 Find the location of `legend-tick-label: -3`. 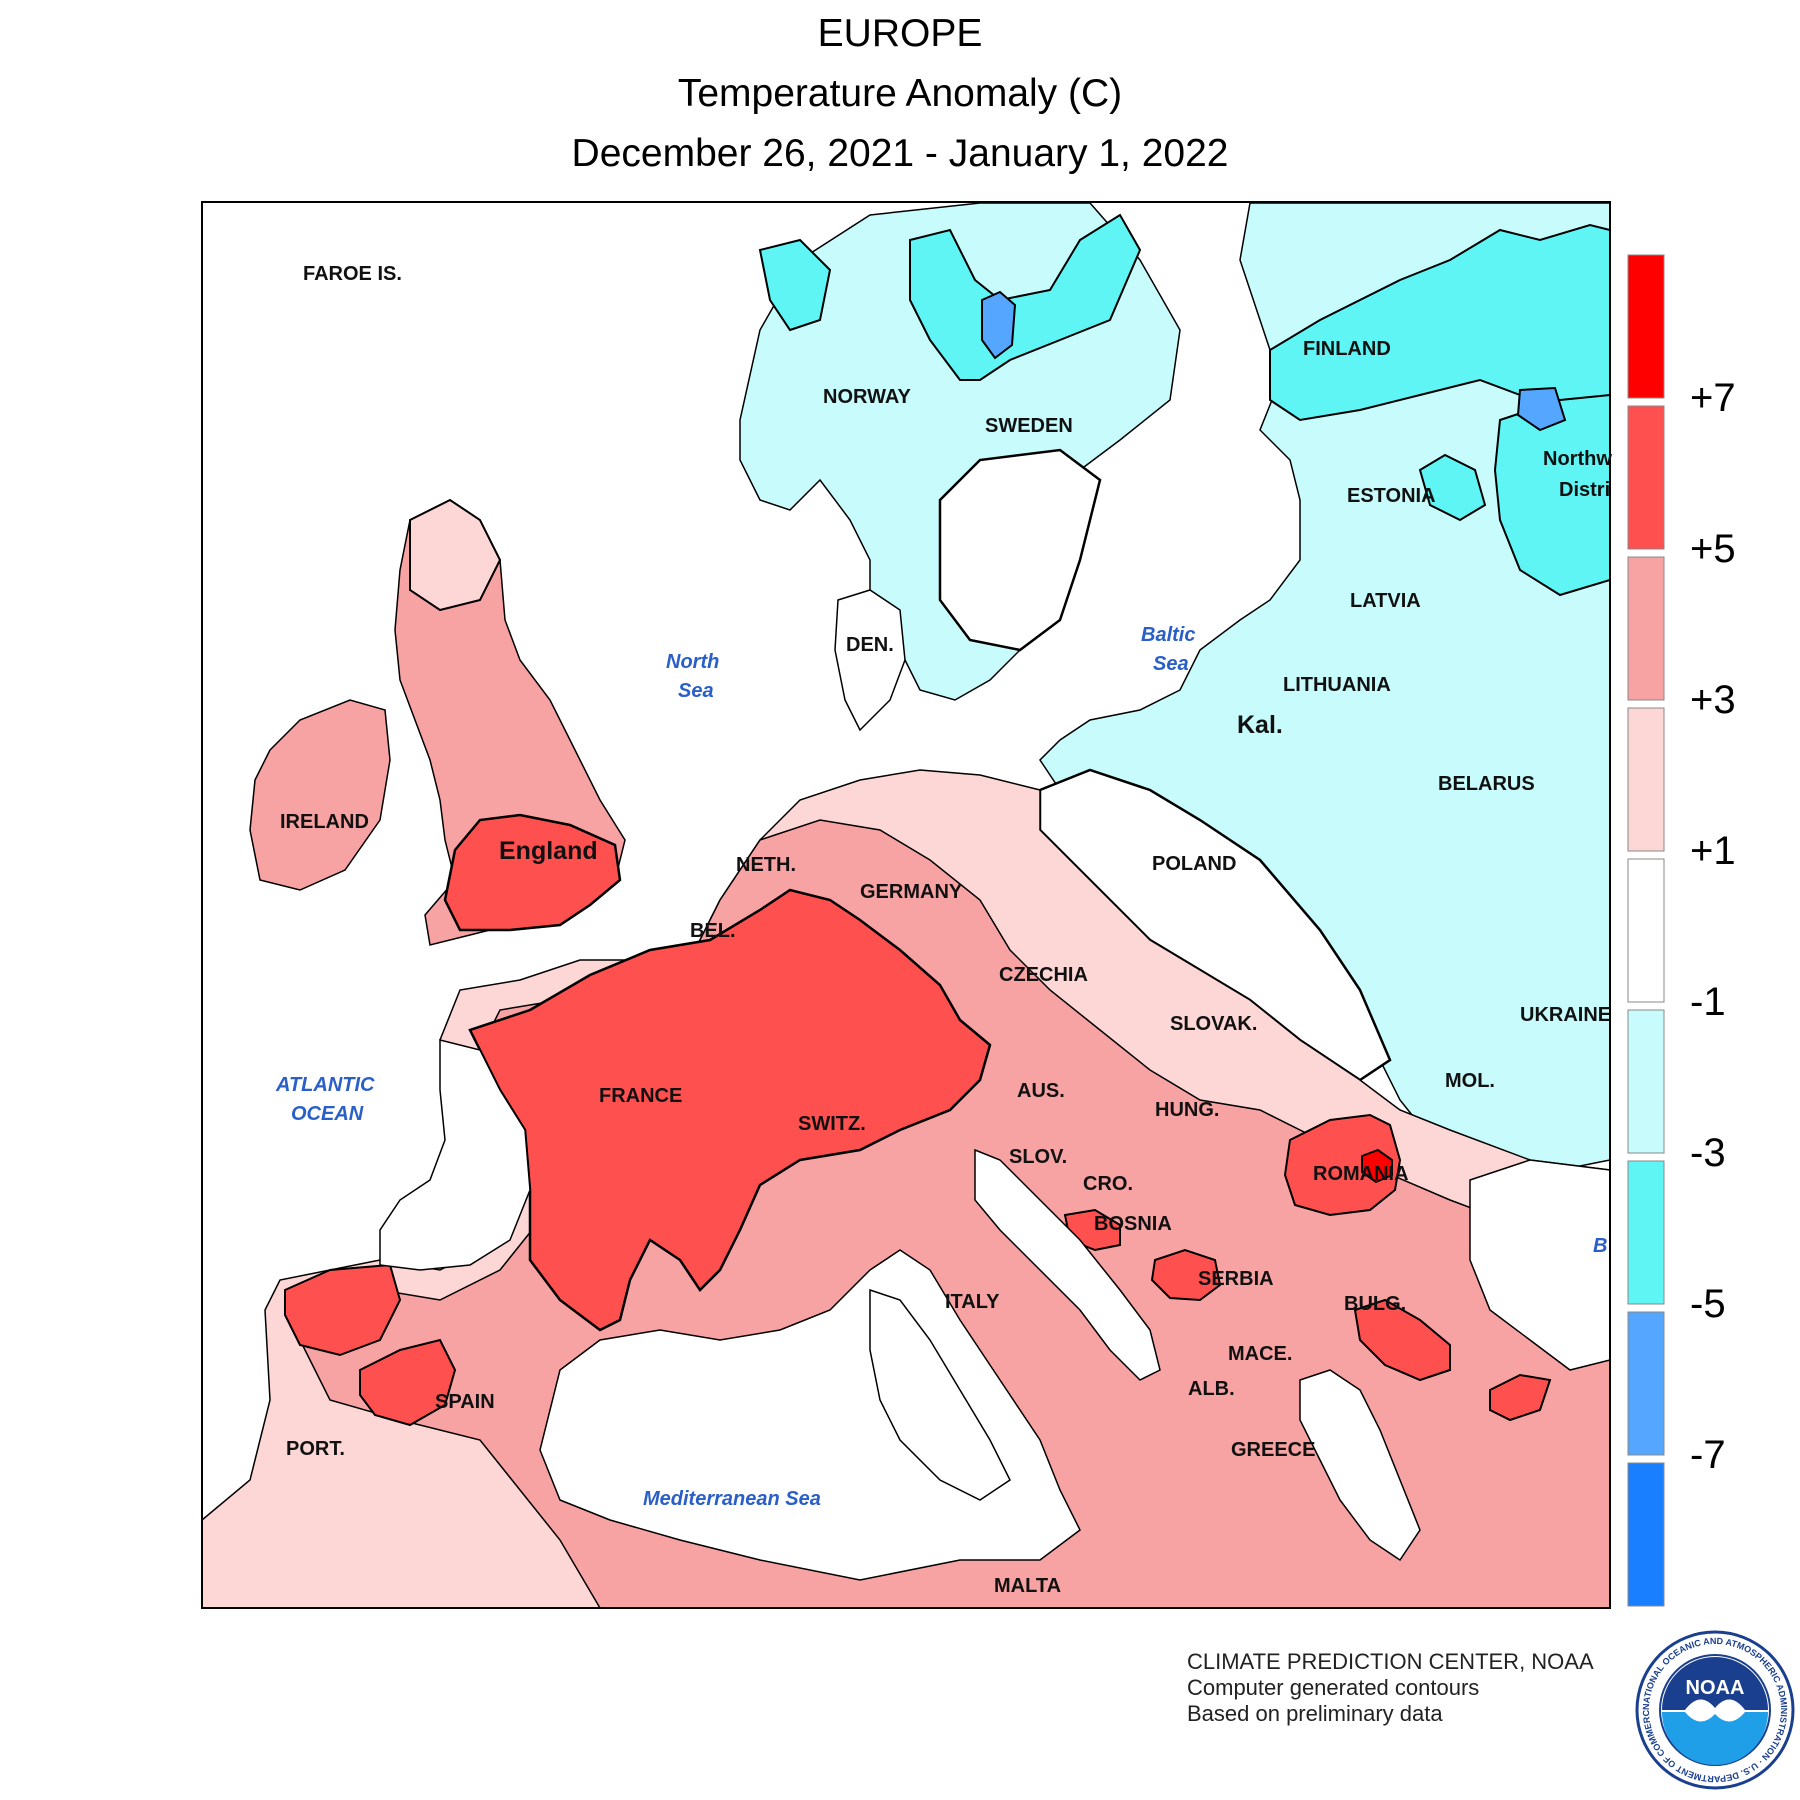

legend-tick-label: -3 is located at coordinates (1708, 1153).